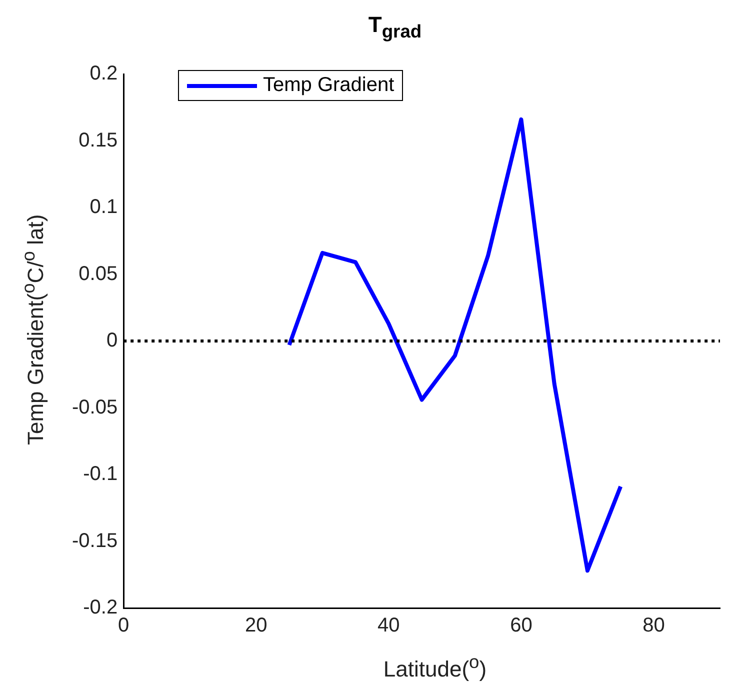  I want to click on x-tick-label: 80, so click(653, 625).